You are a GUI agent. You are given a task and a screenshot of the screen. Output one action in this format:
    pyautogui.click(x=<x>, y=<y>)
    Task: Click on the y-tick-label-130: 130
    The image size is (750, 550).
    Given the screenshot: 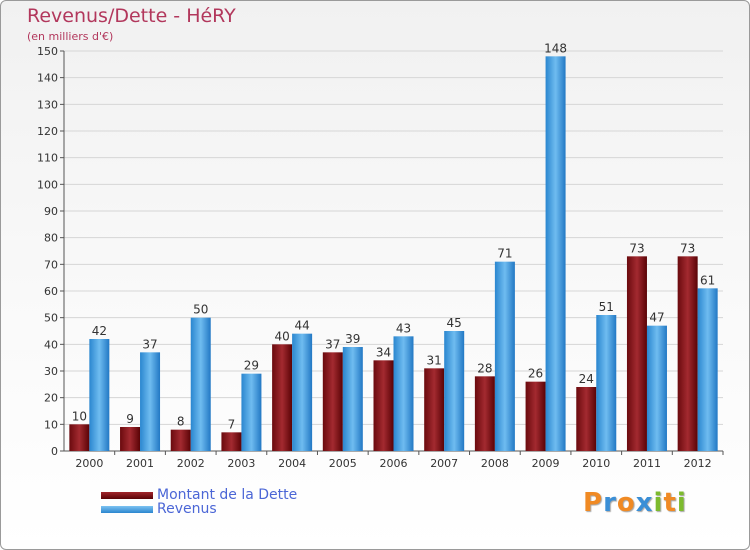 What is the action you would take?
    pyautogui.click(x=47, y=104)
    